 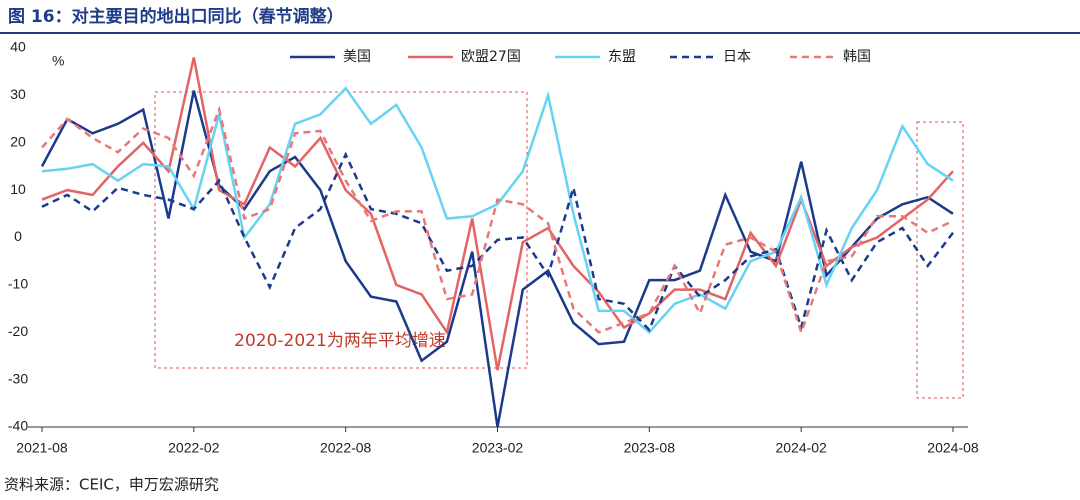 What do you see at coordinates (18, 378) in the screenshot?
I see `y-tick-label: -30` at bounding box center [18, 378].